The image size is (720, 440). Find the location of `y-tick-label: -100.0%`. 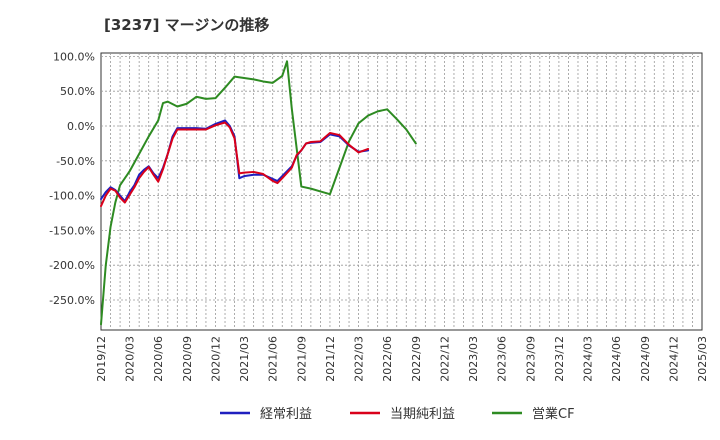

y-tick-label: -100.0% is located at coordinates (72, 196).